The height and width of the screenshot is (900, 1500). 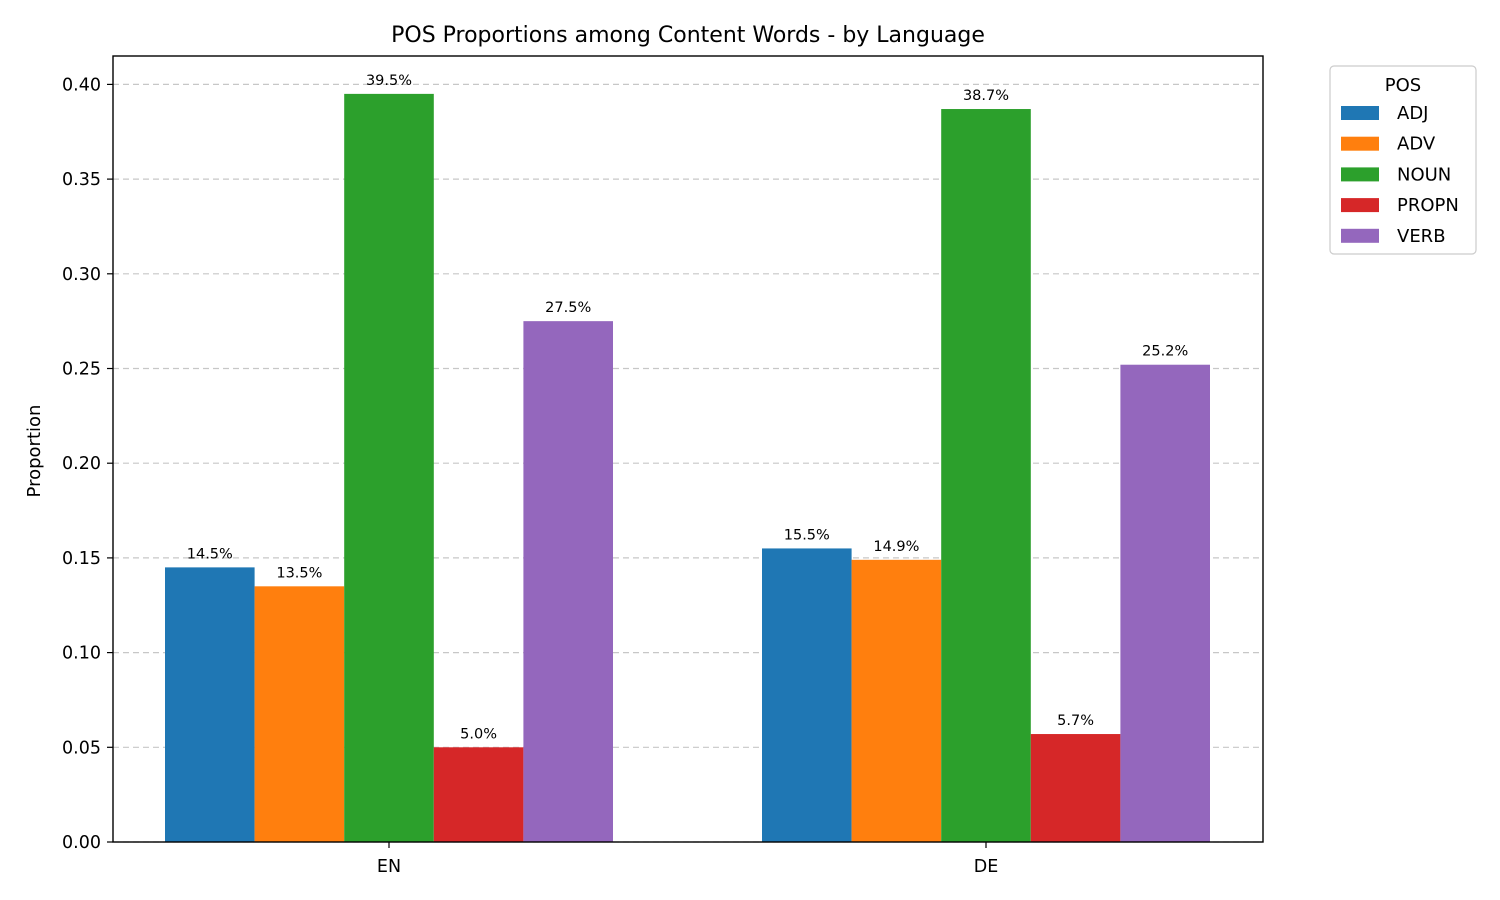 What do you see at coordinates (1165, 352) in the screenshot?
I see `data-label: 25.2%` at bounding box center [1165, 352].